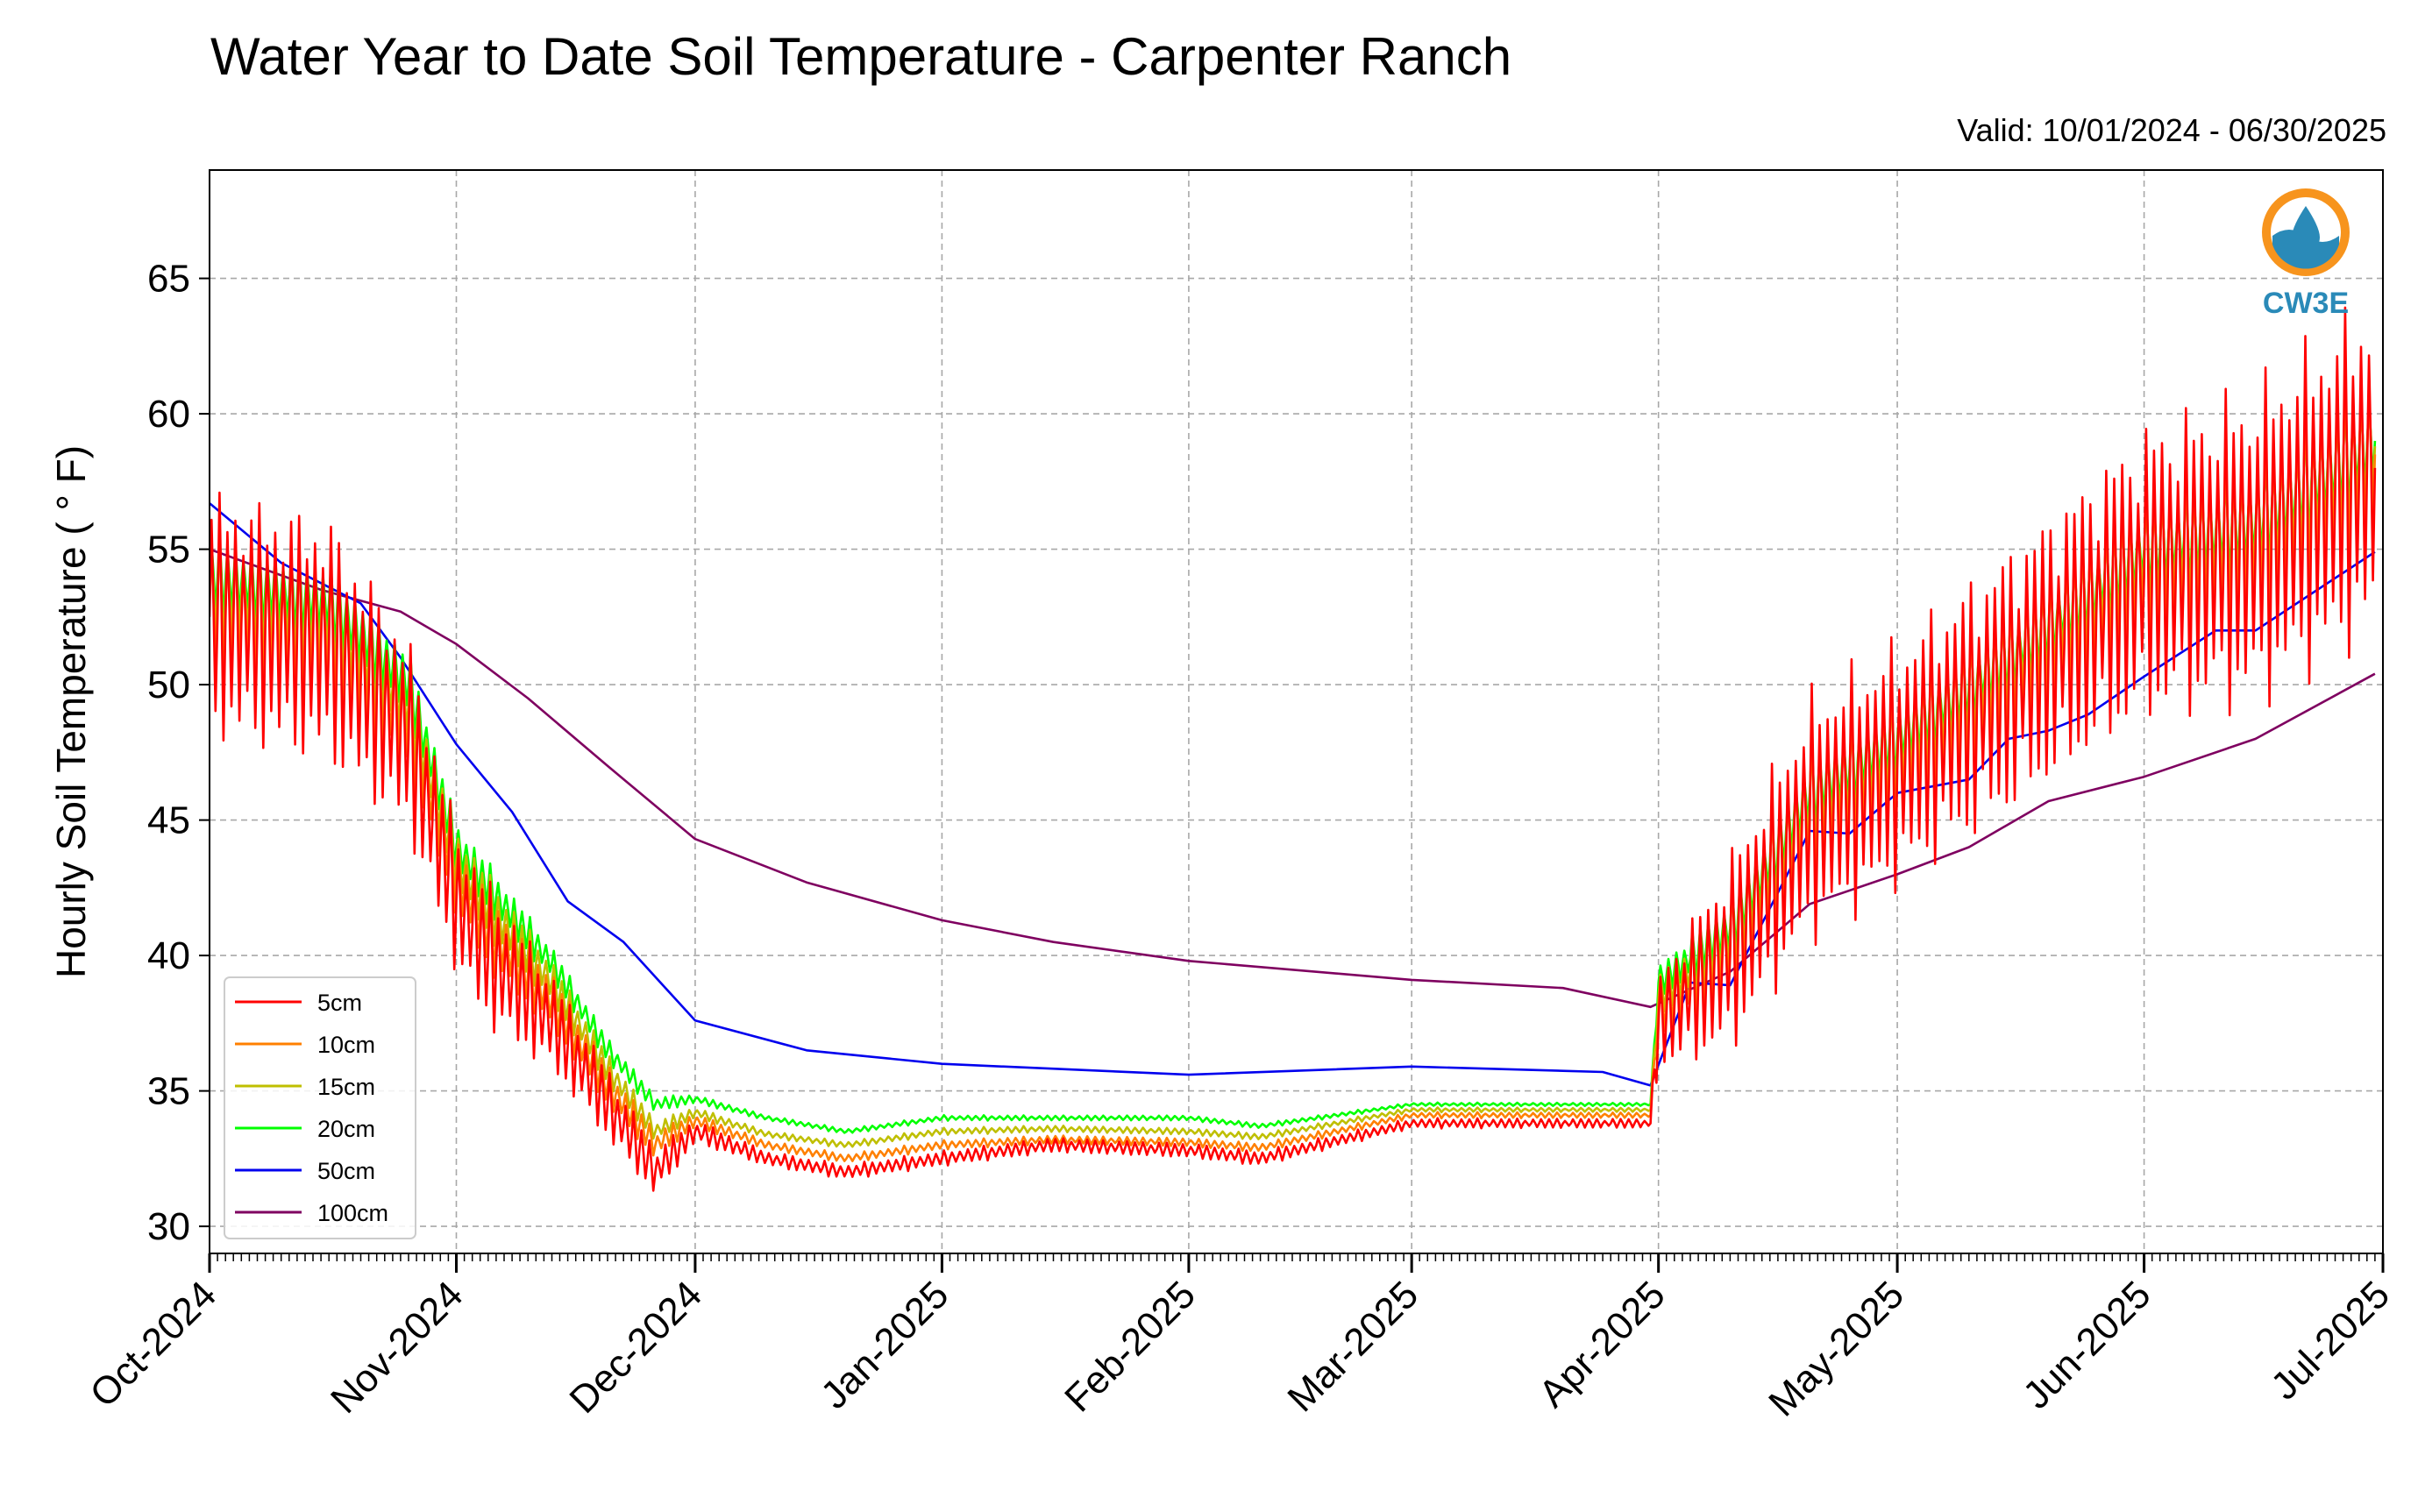  What do you see at coordinates (1836, 1348) in the screenshot?
I see `x-tick-label: May-2025` at bounding box center [1836, 1348].